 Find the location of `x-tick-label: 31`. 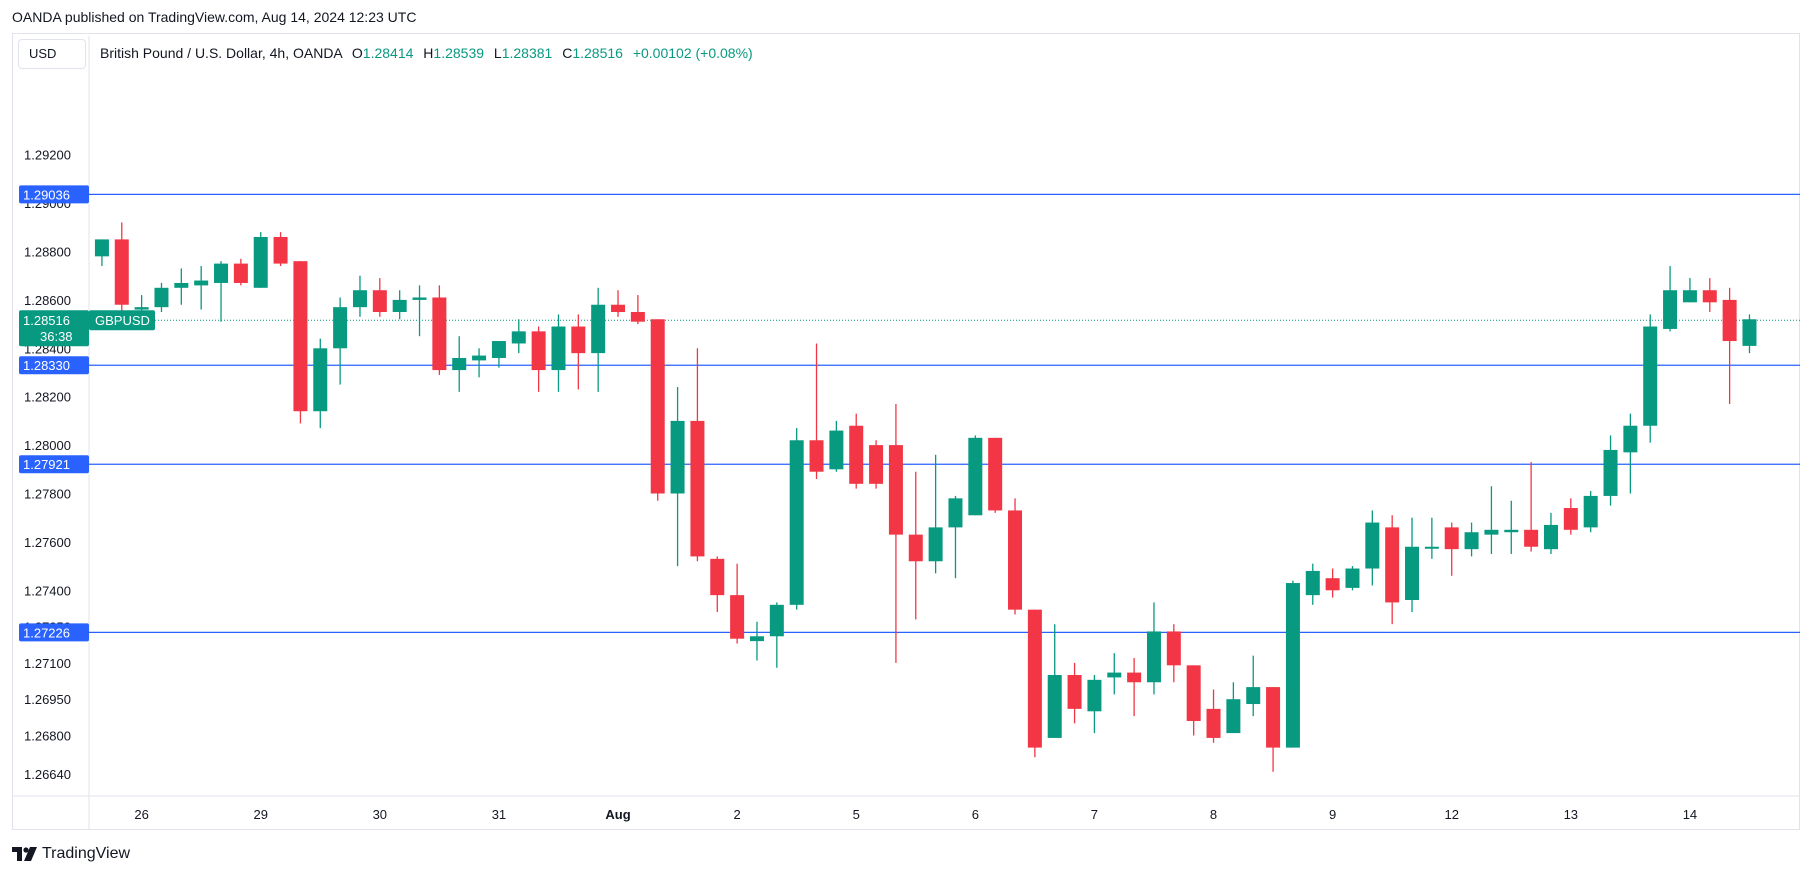

x-tick-label: 31 is located at coordinates (499, 814).